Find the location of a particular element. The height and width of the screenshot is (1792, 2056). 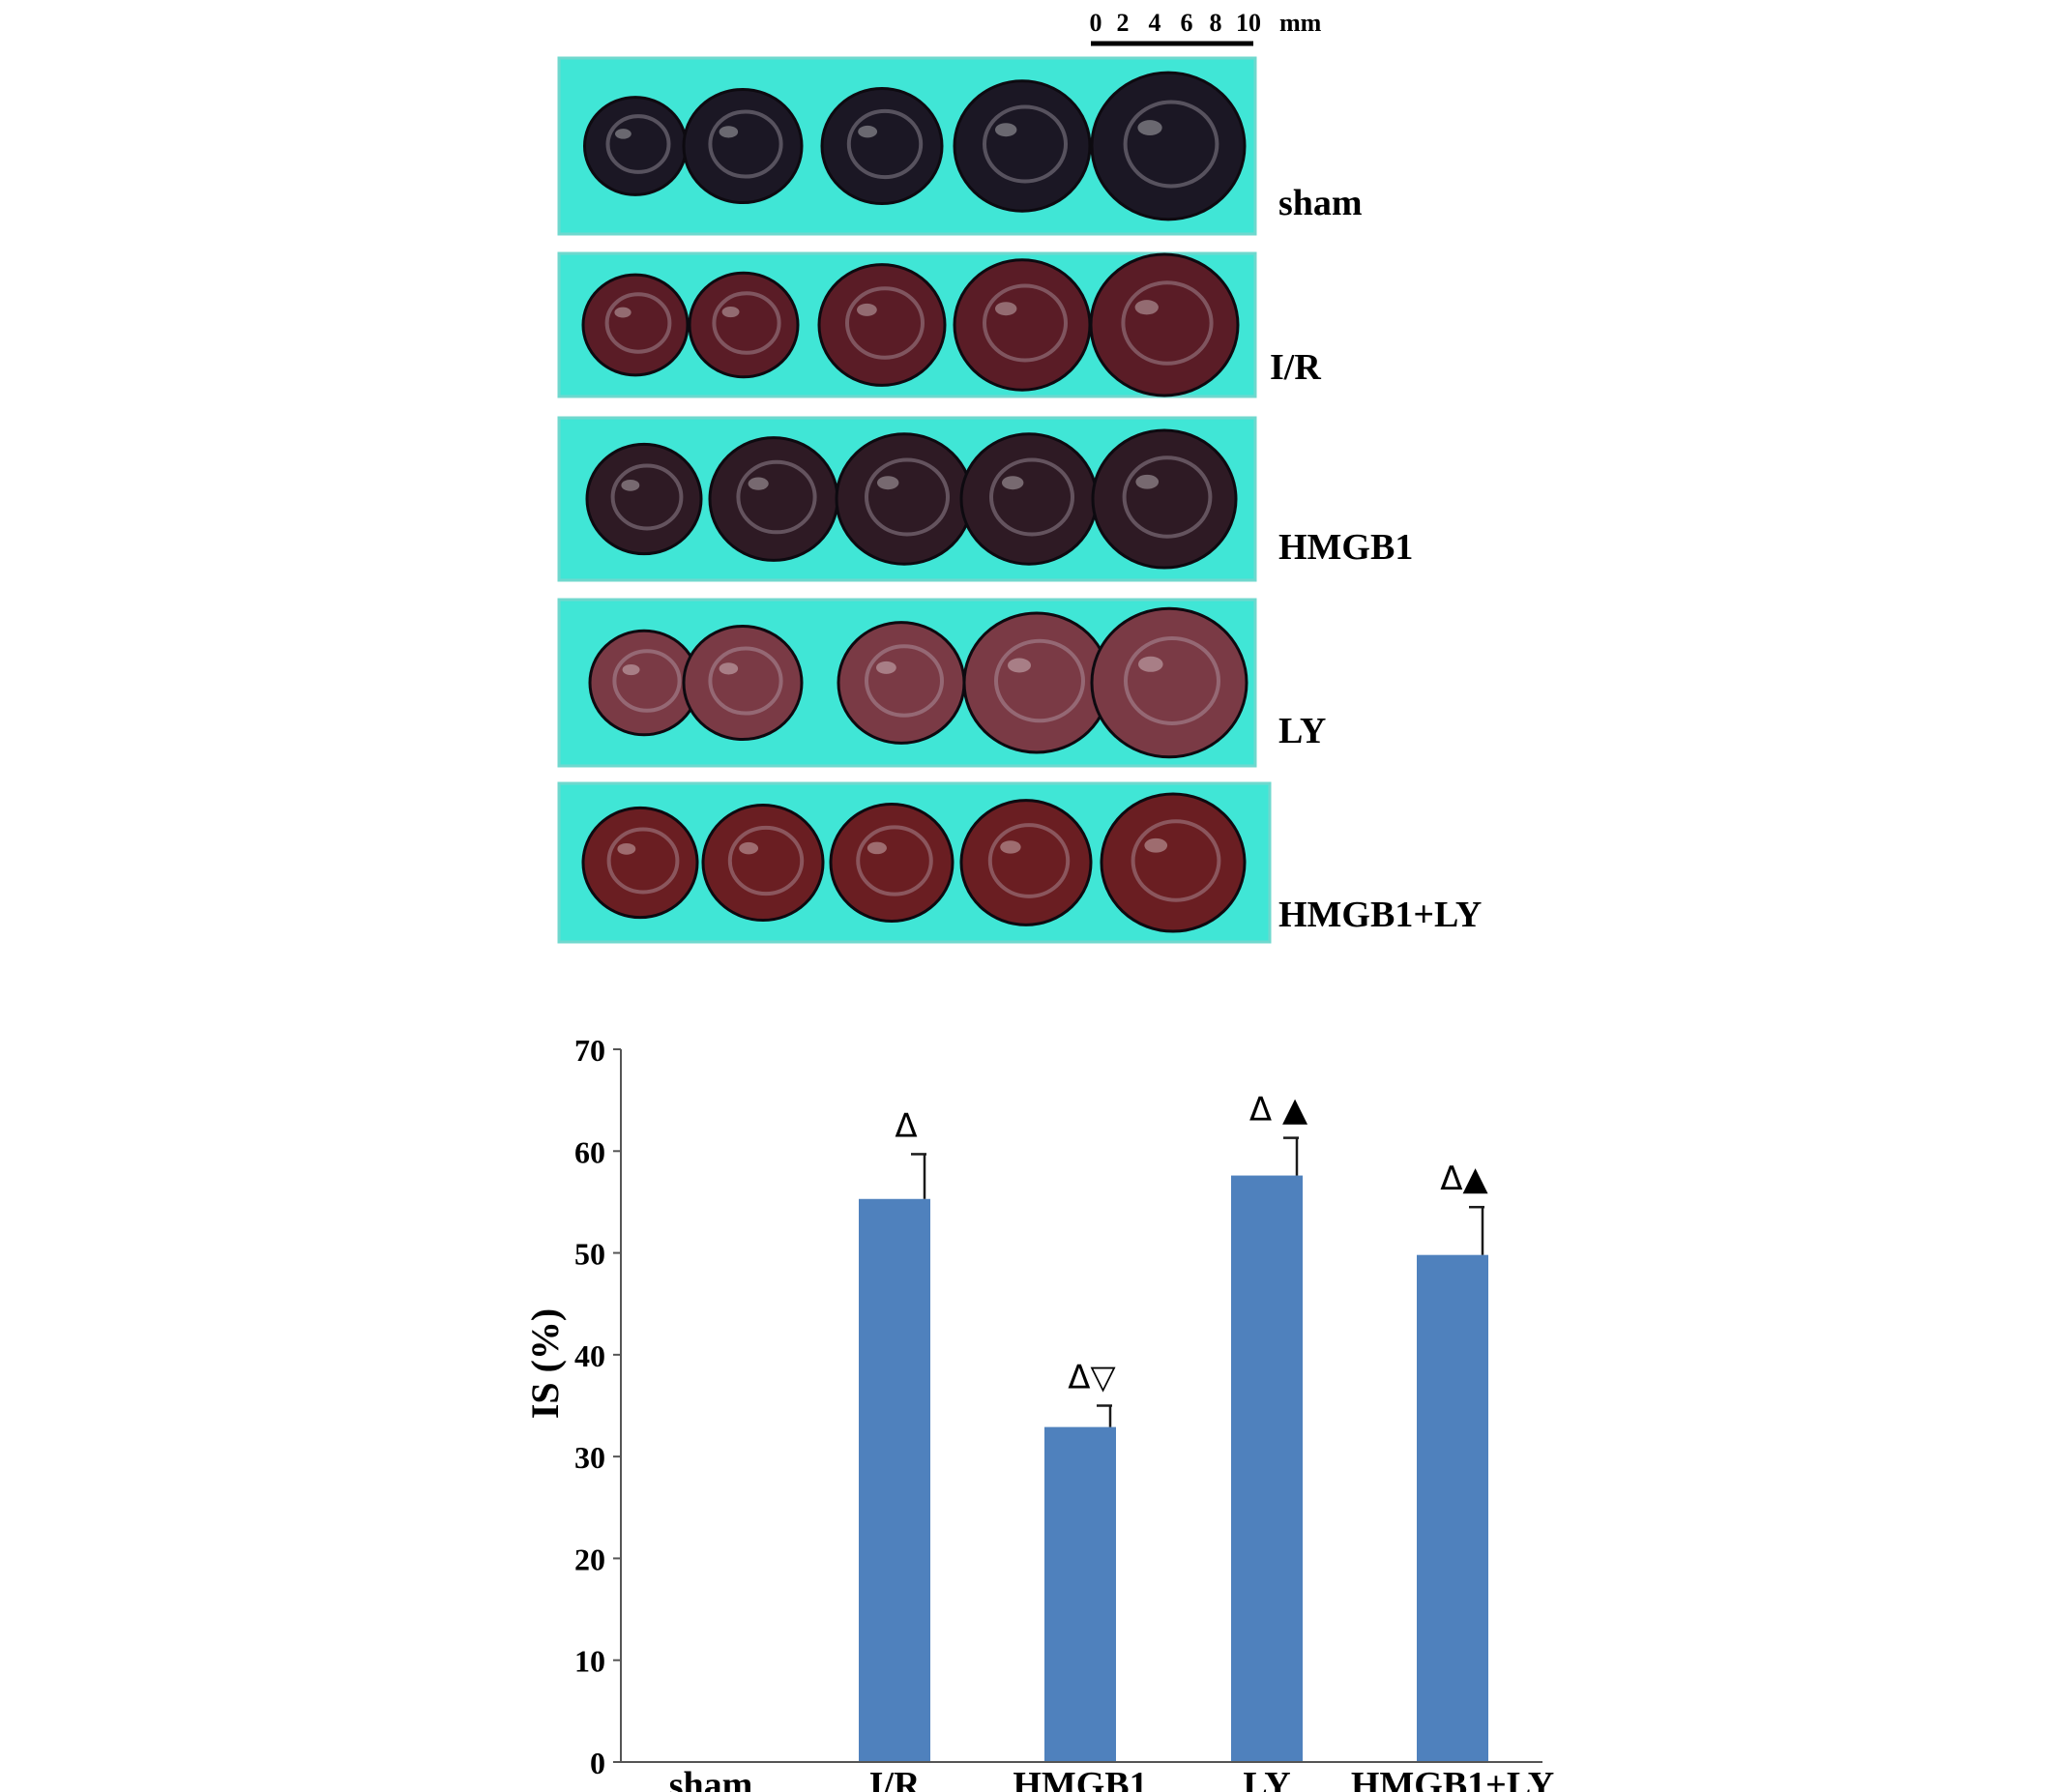

significance-marker: Δ ▲ is located at coordinates (1278, 1111).